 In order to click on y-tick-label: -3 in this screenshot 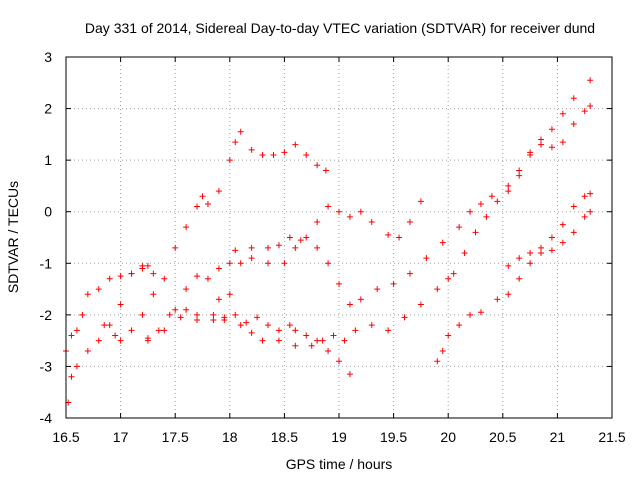, I will do `click(46, 366)`.